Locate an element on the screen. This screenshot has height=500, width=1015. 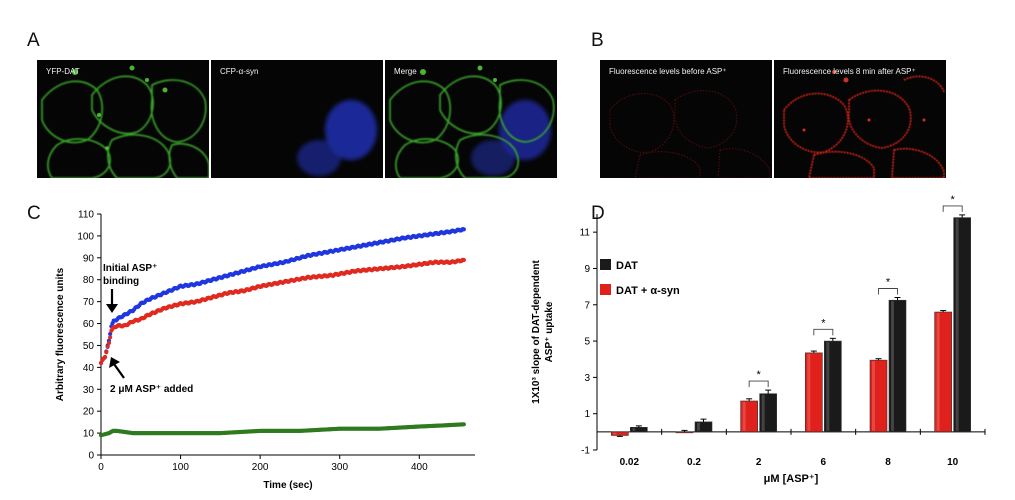
y-tick-label: -1 is located at coordinates (585, 451).